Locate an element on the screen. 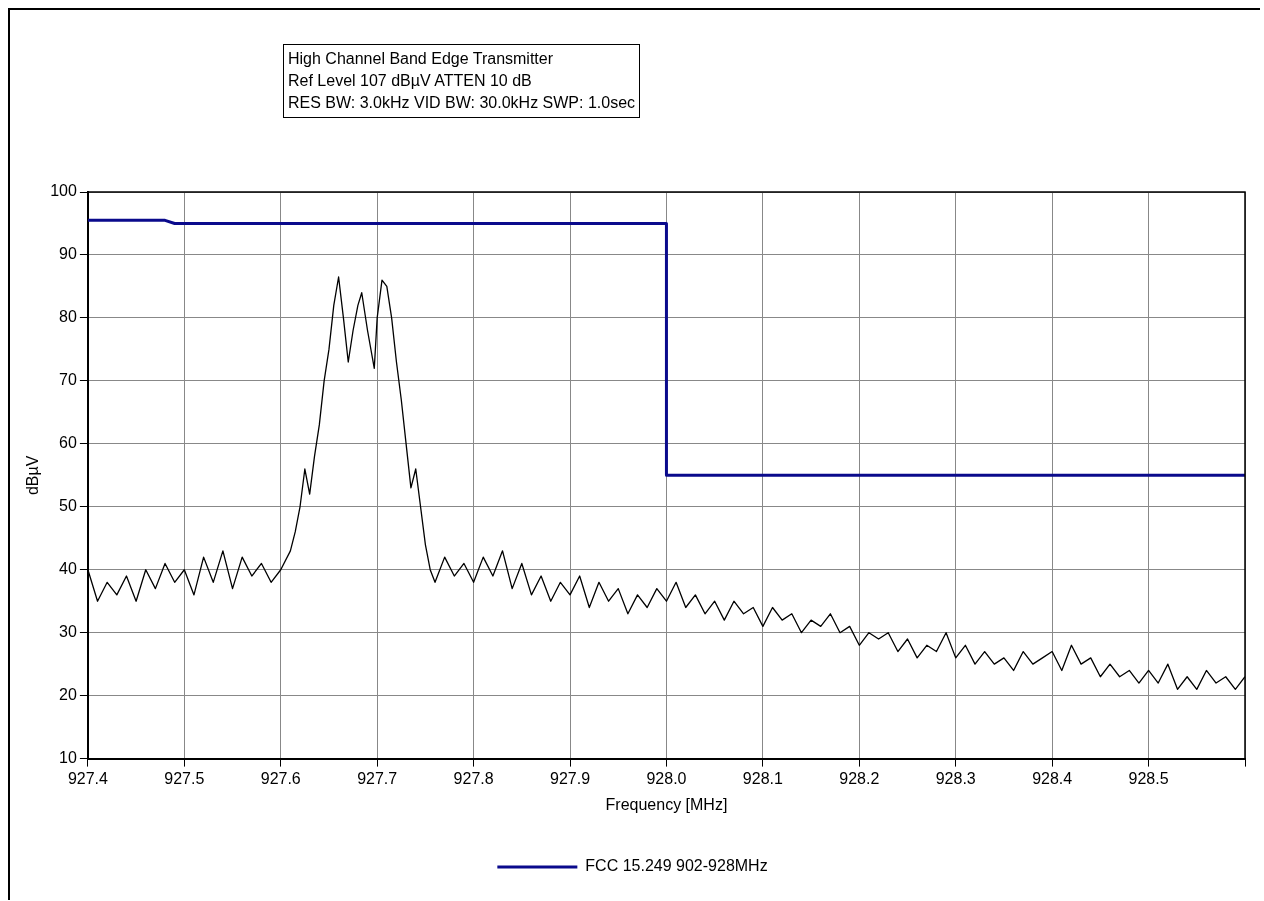  text: Ref Level 107 dBµV ATTEN 10 dB is located at coordinates (410, 81).